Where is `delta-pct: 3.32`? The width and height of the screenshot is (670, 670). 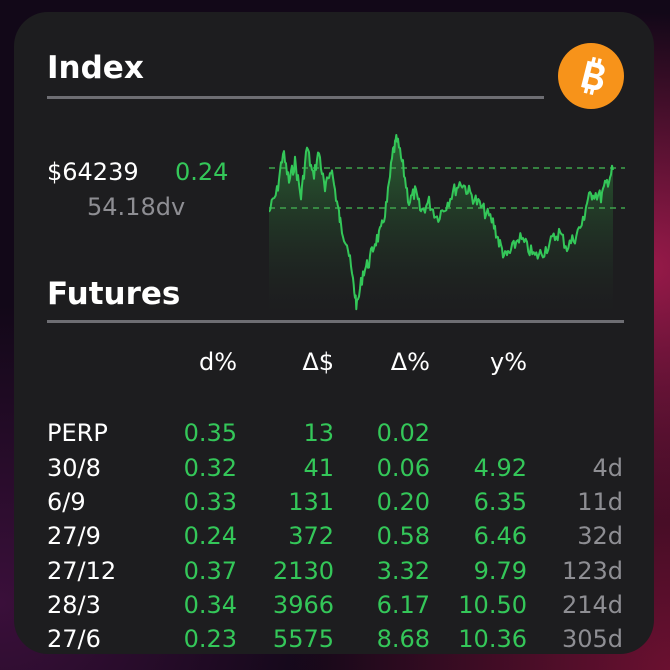 delta-pct: 3.32 is located at coordinates (403, 570).